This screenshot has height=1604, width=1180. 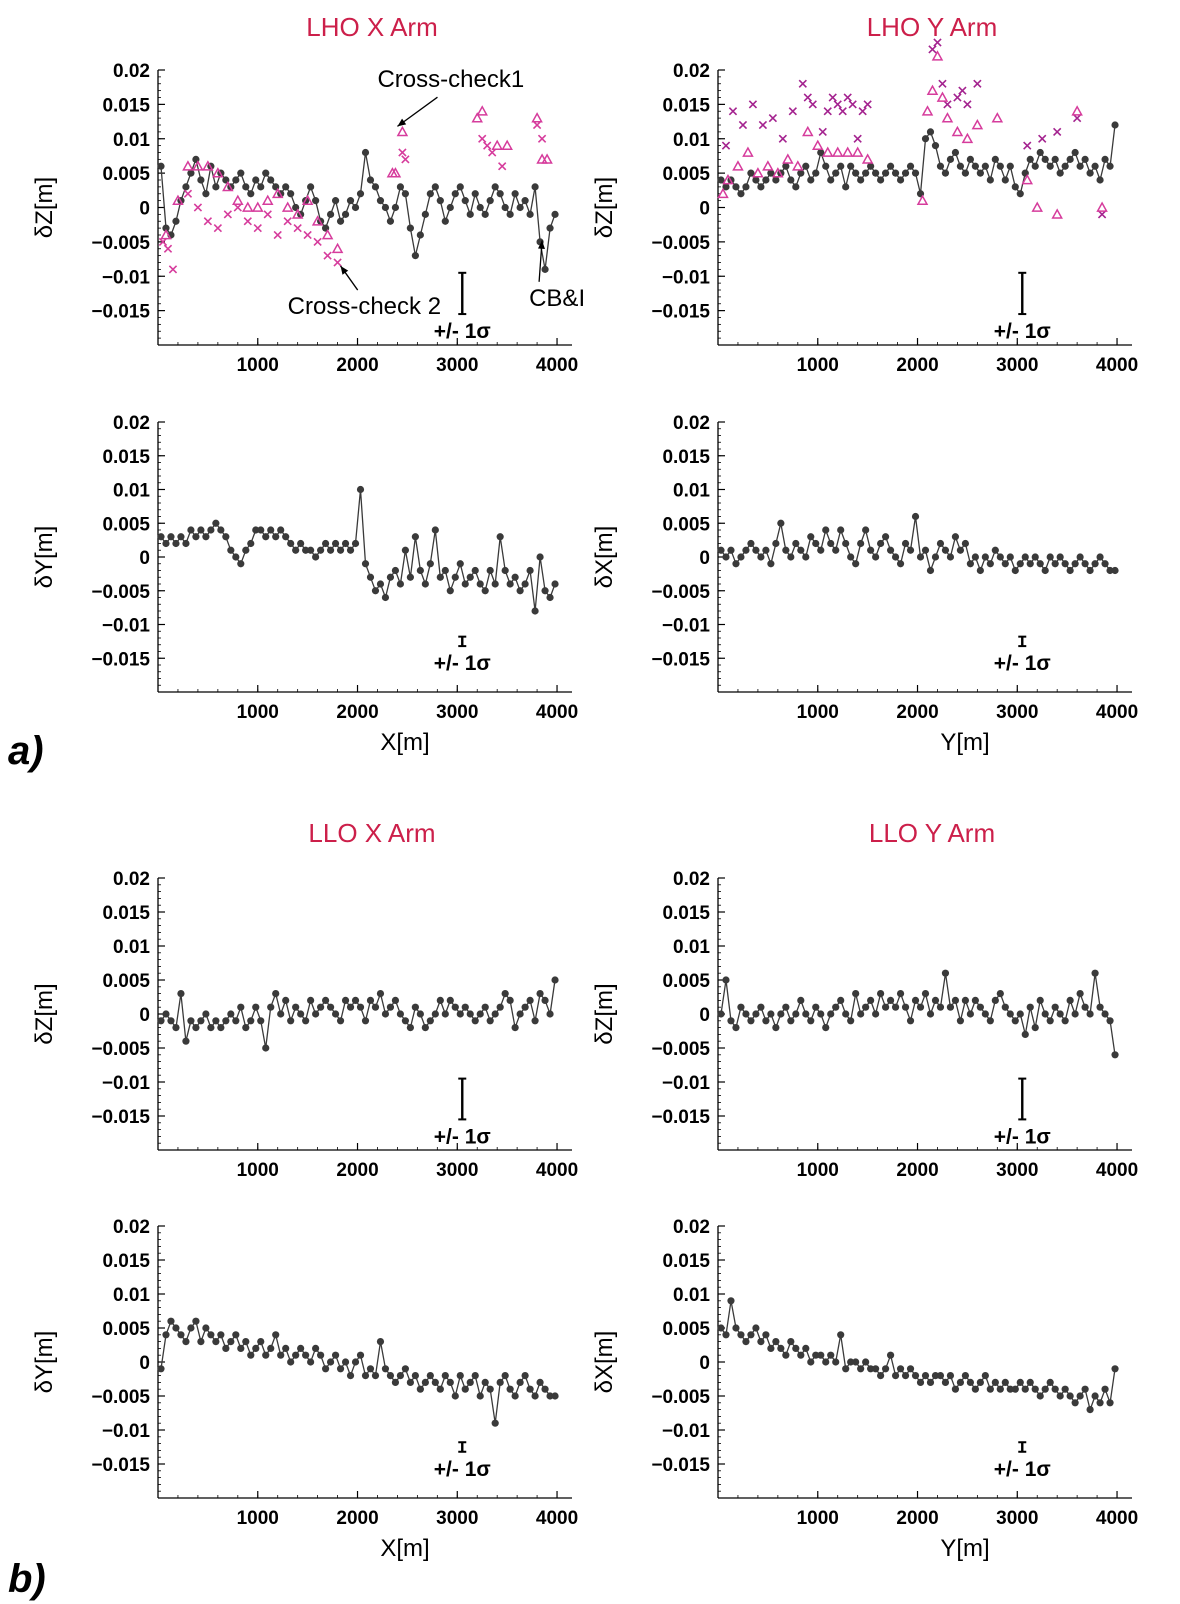 I want to click on annotation: Cross-check1, so click(x=450, y=96).